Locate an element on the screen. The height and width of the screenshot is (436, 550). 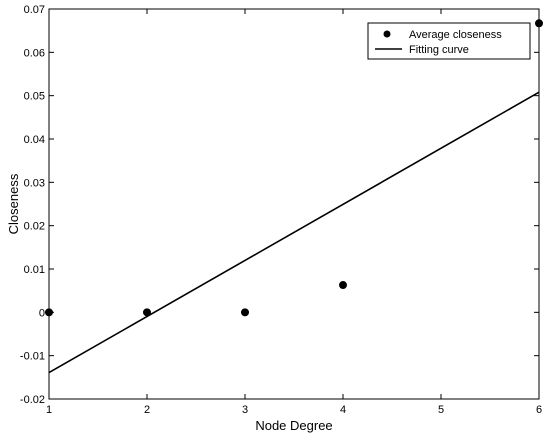
x-tick-label: 1 is located at coordinates (49, 410).